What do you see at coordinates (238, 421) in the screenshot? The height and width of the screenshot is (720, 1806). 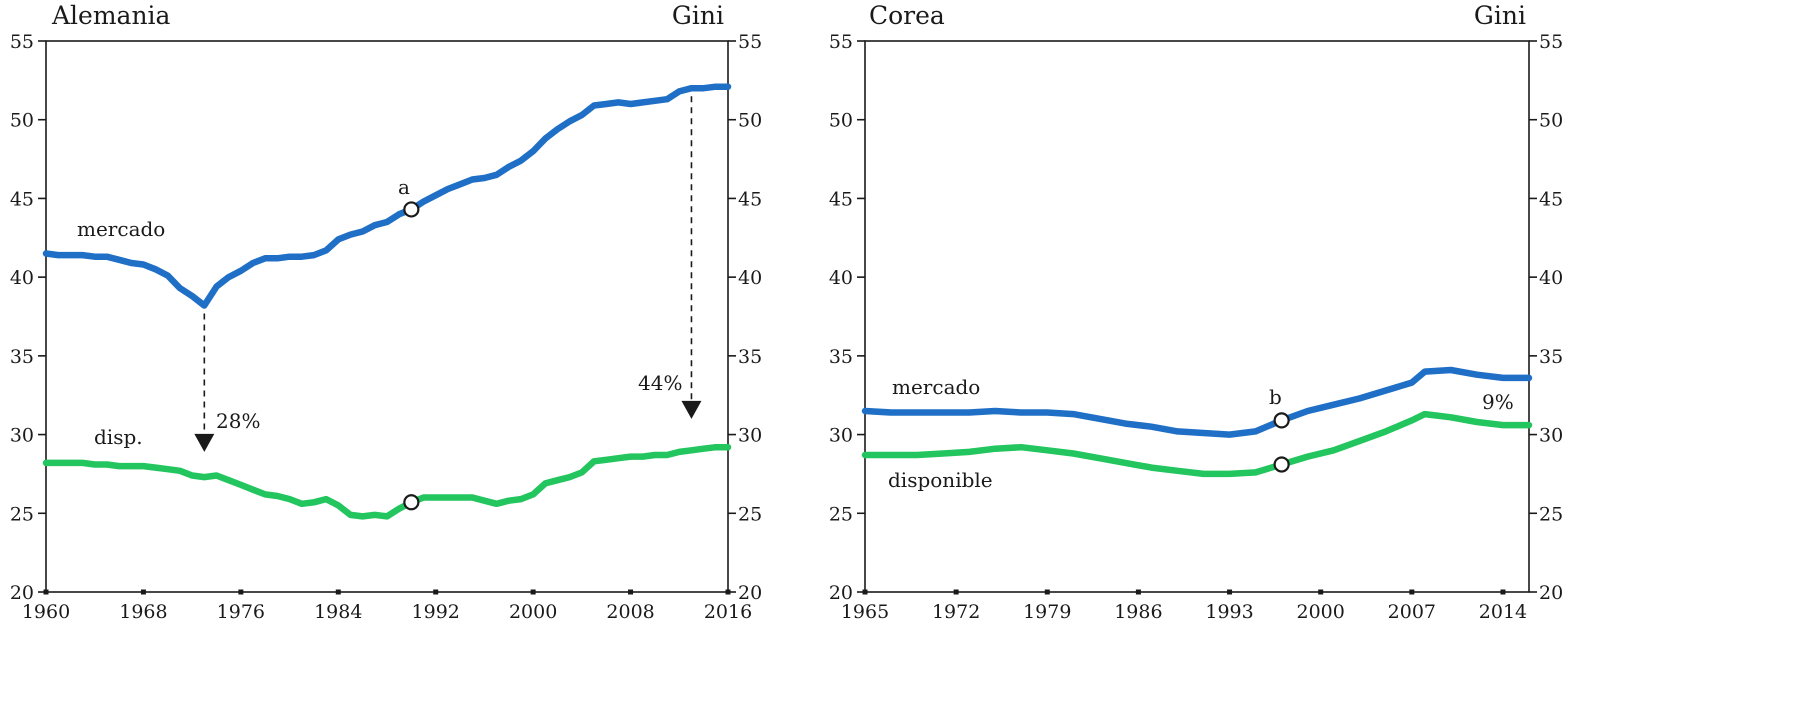 I see `reduction-label-1973: 28%` at bounding box center [238, 421].